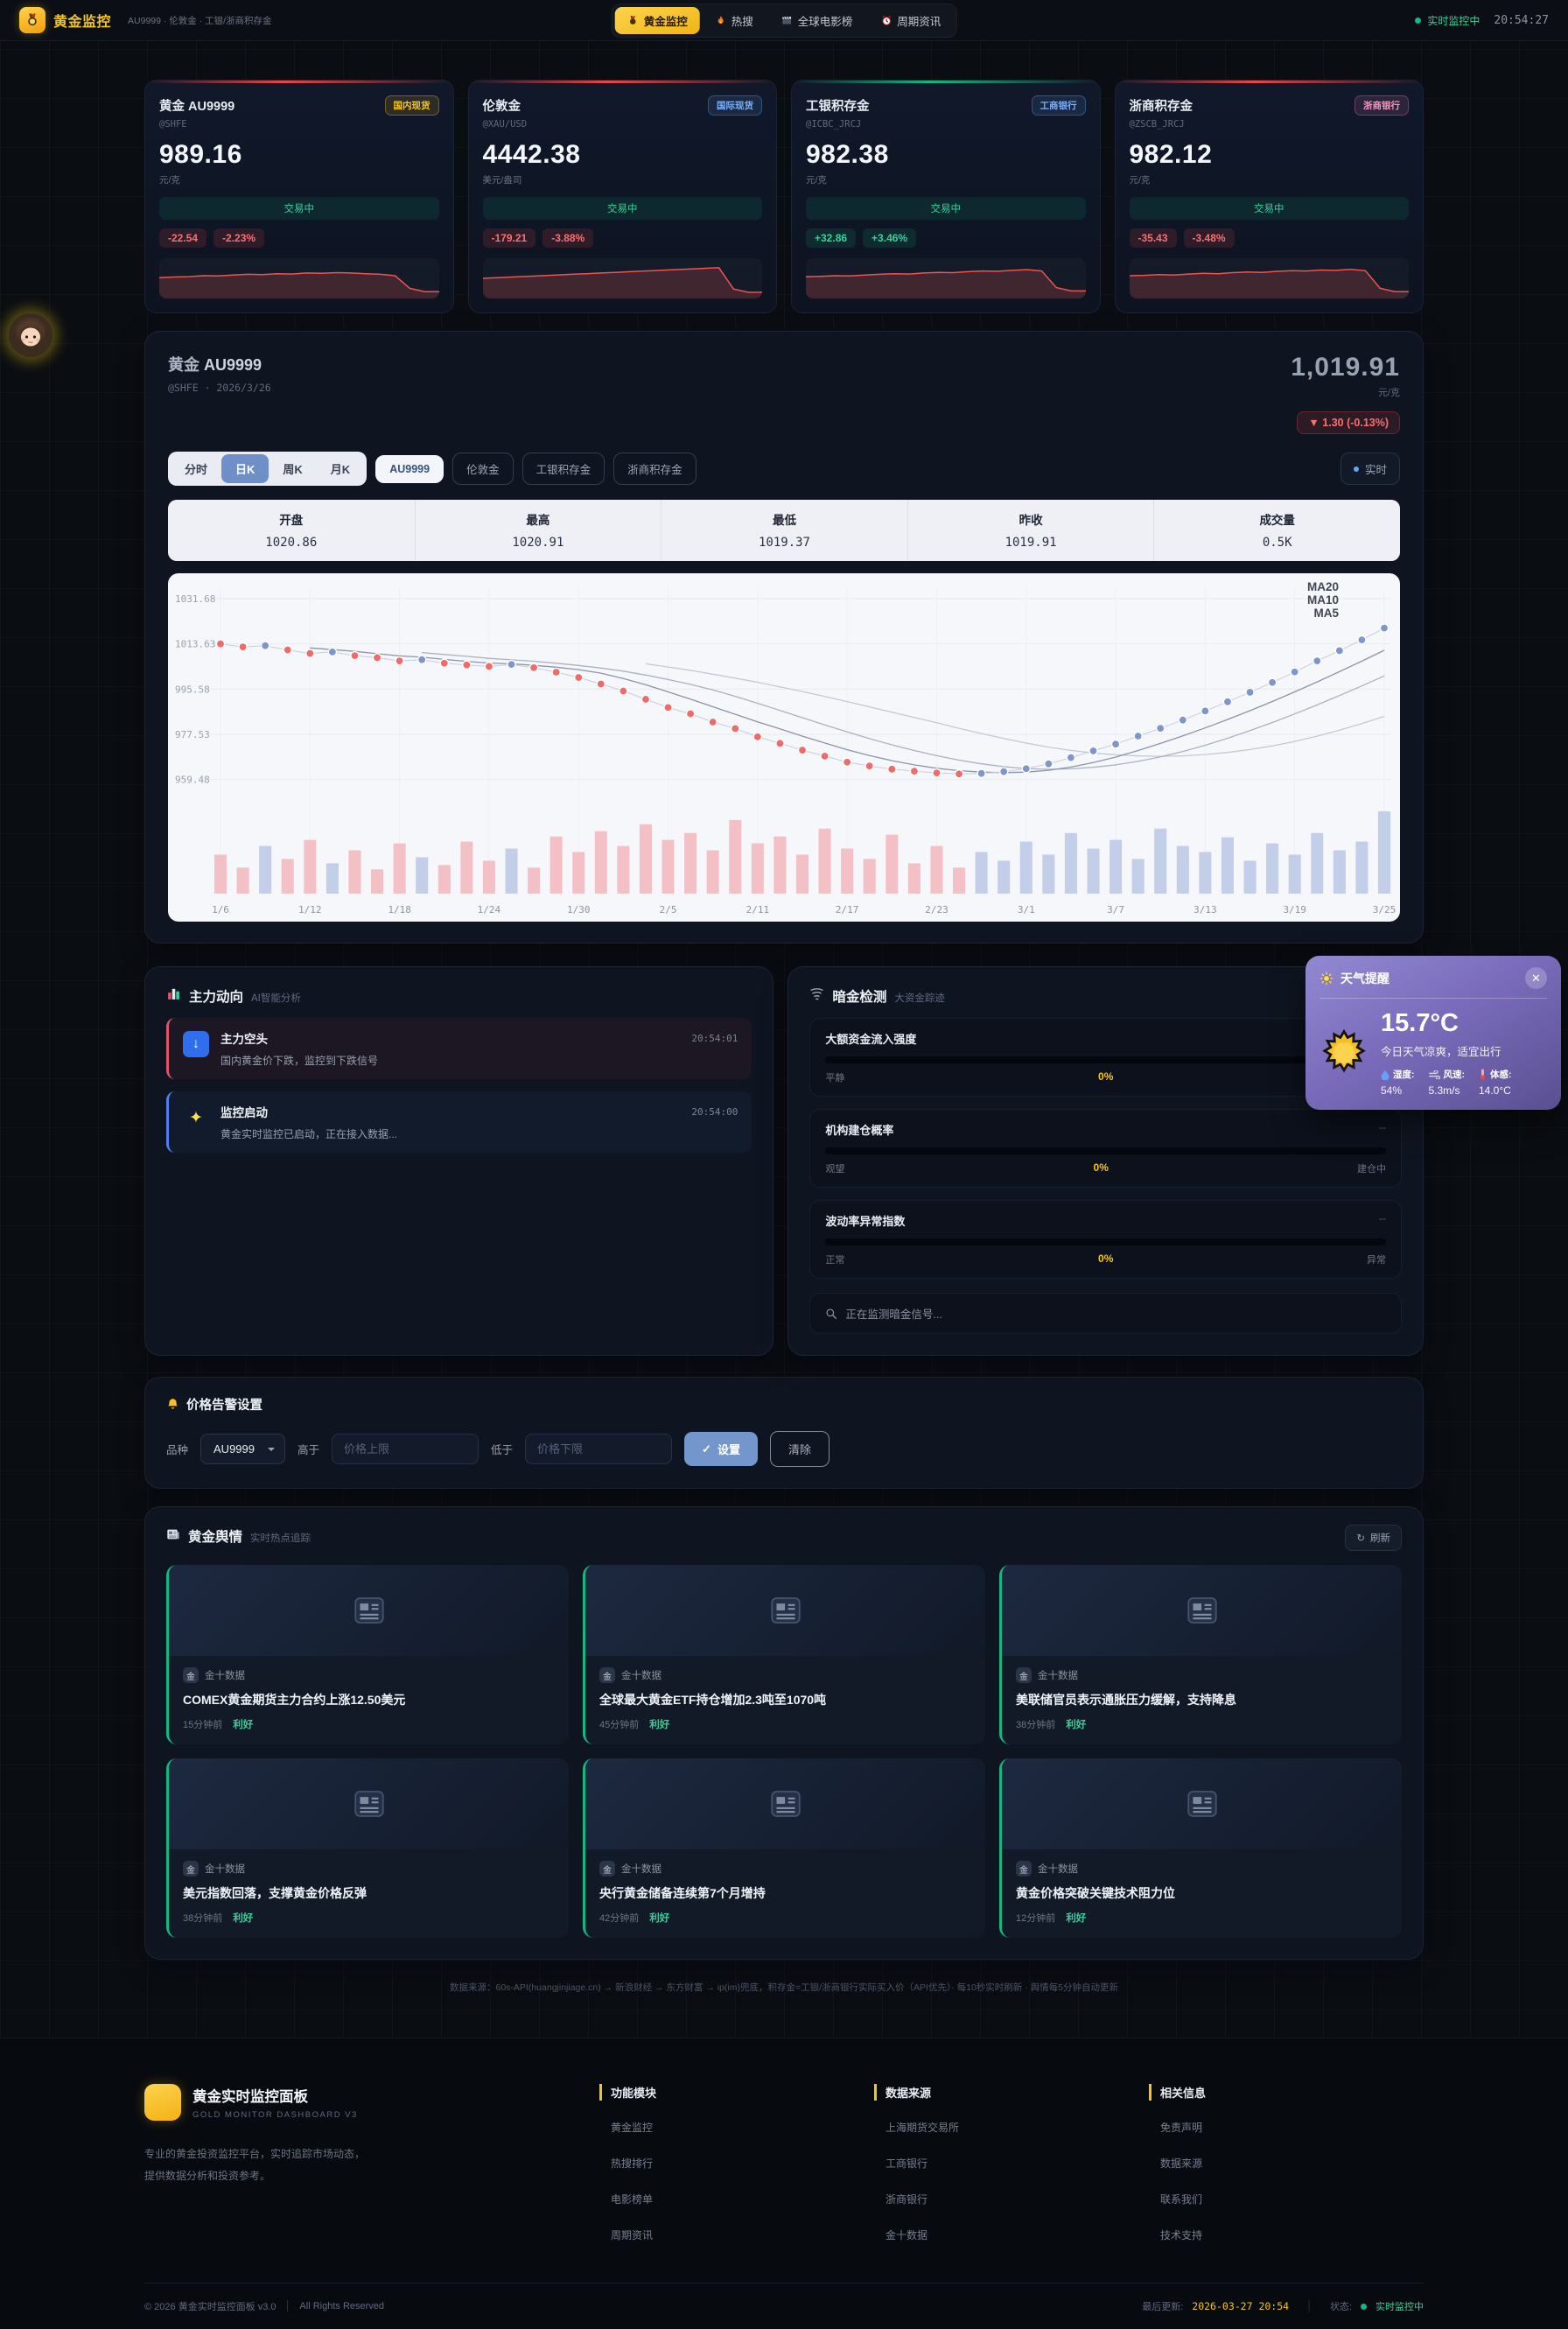 The height and width of the screenshot is (2329, 1568). I want to click on news-card: 金金十数据 COMEX黄金期货主力合约上涨12.50美元 15分钟前 利好, so click(367, 1654).